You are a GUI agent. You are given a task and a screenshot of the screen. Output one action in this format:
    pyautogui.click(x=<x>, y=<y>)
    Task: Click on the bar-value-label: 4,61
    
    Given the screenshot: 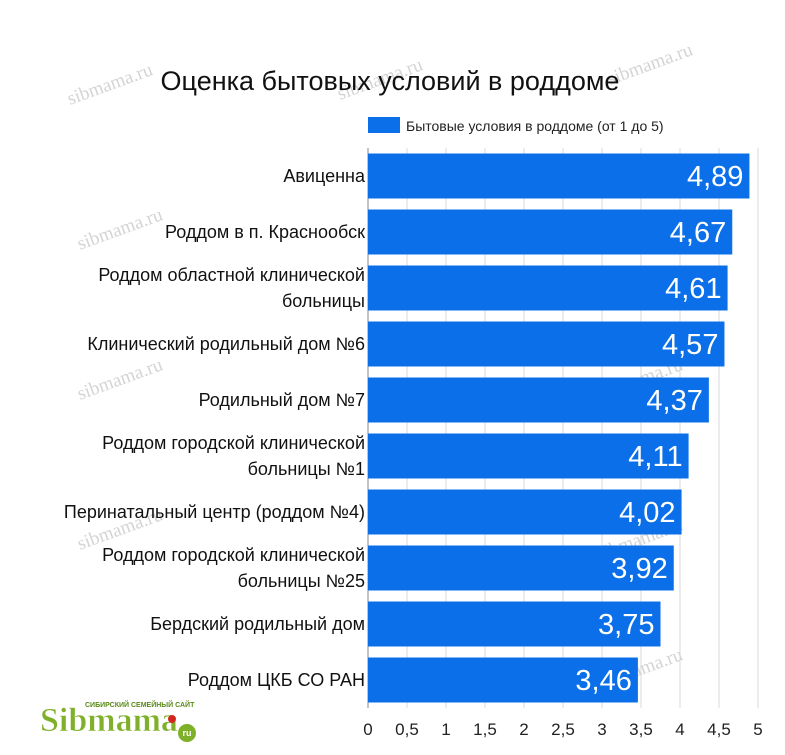 What is the action you would take?
    pyautogui.click(x=693, y=289)
    